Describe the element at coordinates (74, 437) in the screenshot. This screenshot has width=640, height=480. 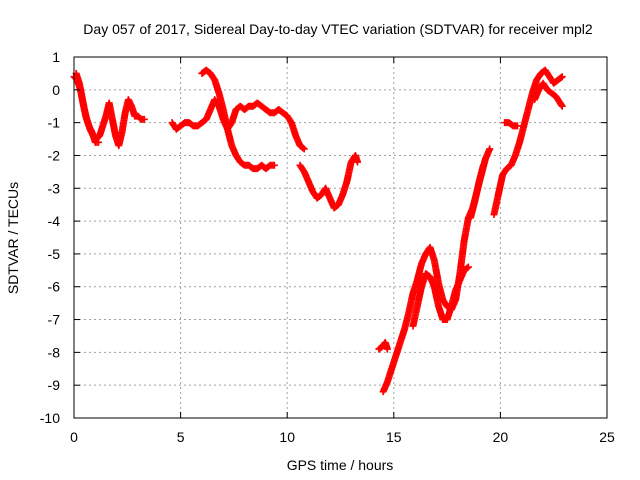
I see `x-tick-label: 0` at that location.